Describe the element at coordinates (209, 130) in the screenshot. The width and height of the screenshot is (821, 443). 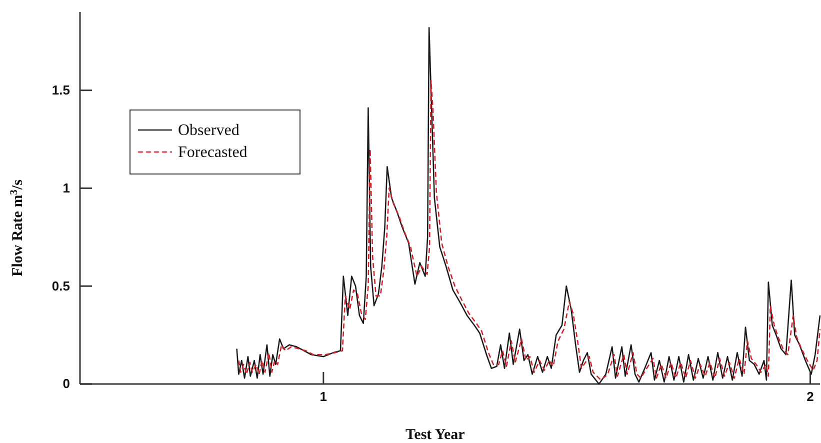
I see `legend-label: Observed` at that location.